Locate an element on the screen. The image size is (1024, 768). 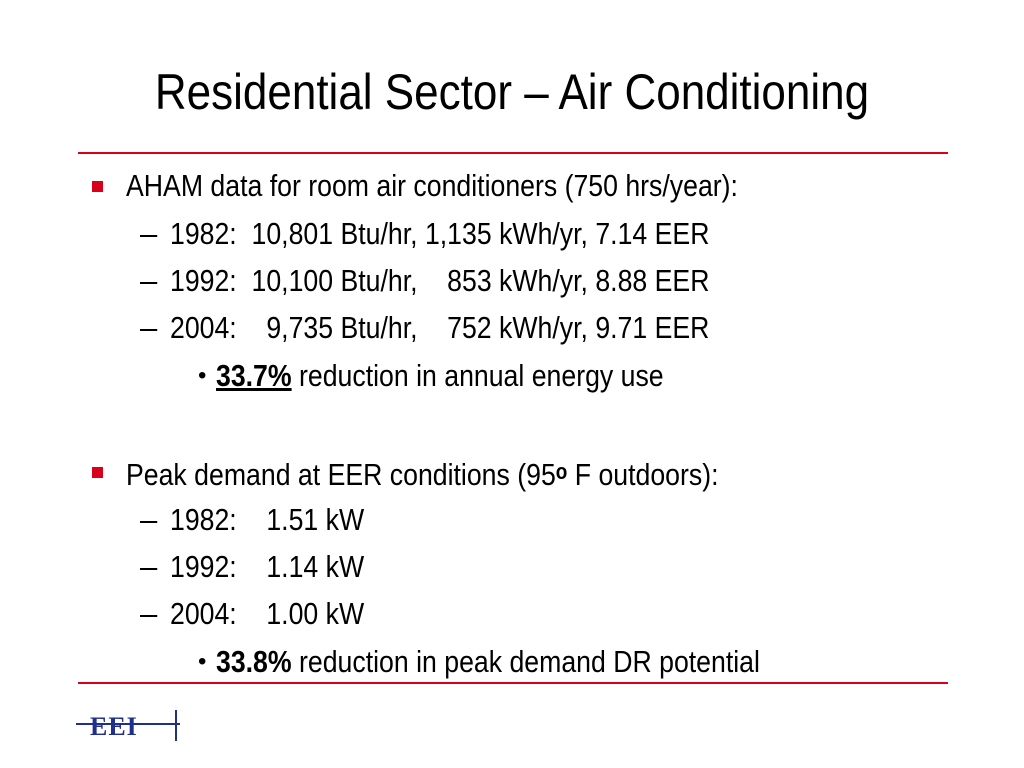
section1-item-2004: 2004: 9,735 Btu/hr, 752 kWh/yr, 9.71 EER is located at coordinates (440, 327).